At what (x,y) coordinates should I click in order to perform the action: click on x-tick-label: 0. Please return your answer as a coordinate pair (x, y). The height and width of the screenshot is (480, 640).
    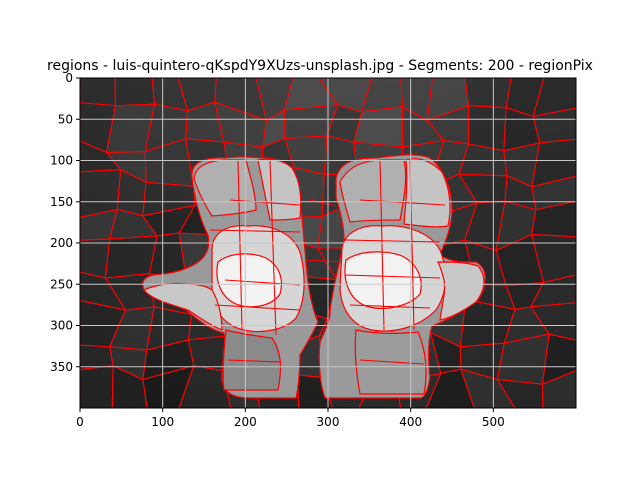
    Looking at the image, I should click on (80, 422).